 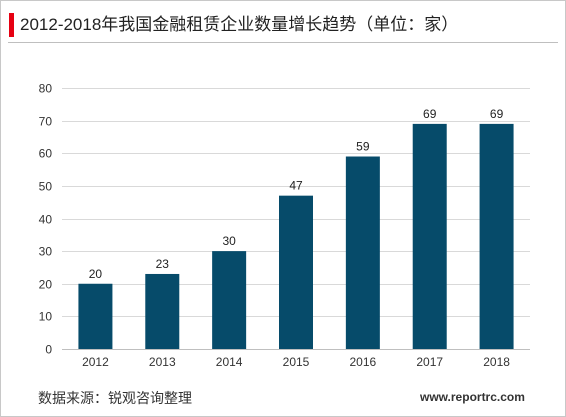 What do you see at coordinates (95, 362) in the screenshot?
I see `x-tick-label: 2012` at bounding box center [95, 362].